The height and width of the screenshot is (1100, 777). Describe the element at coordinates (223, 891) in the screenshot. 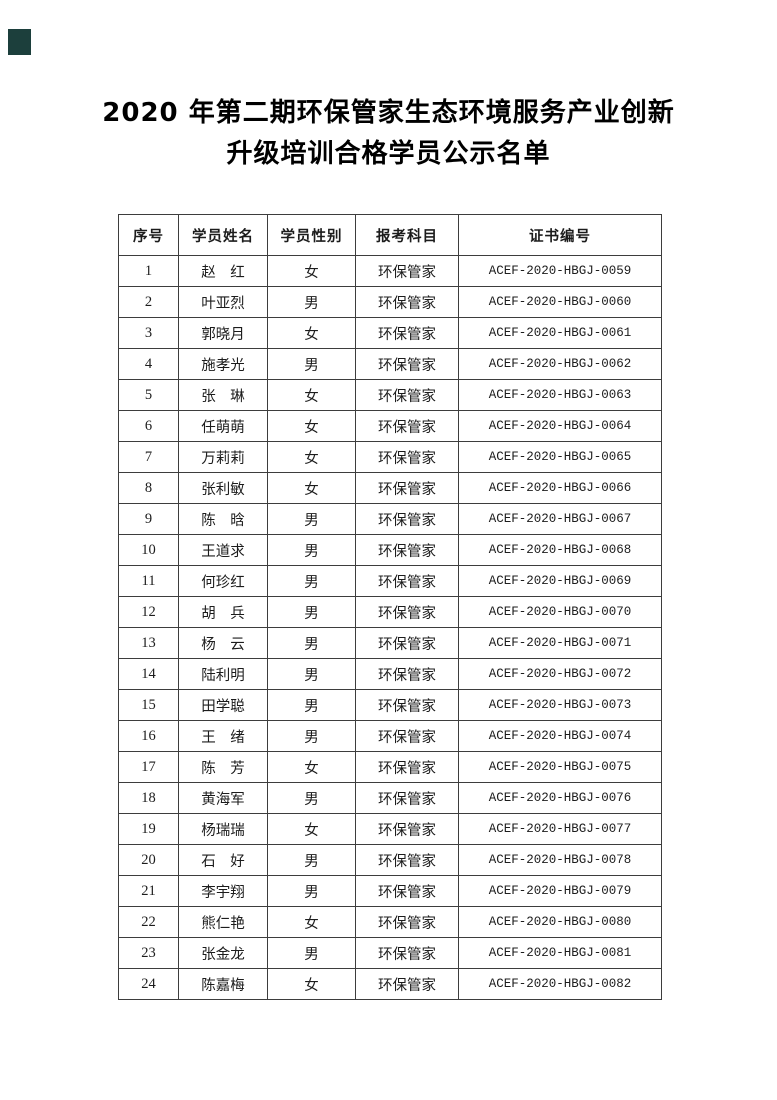

I see `cell-name: 李宇翔` at that location.